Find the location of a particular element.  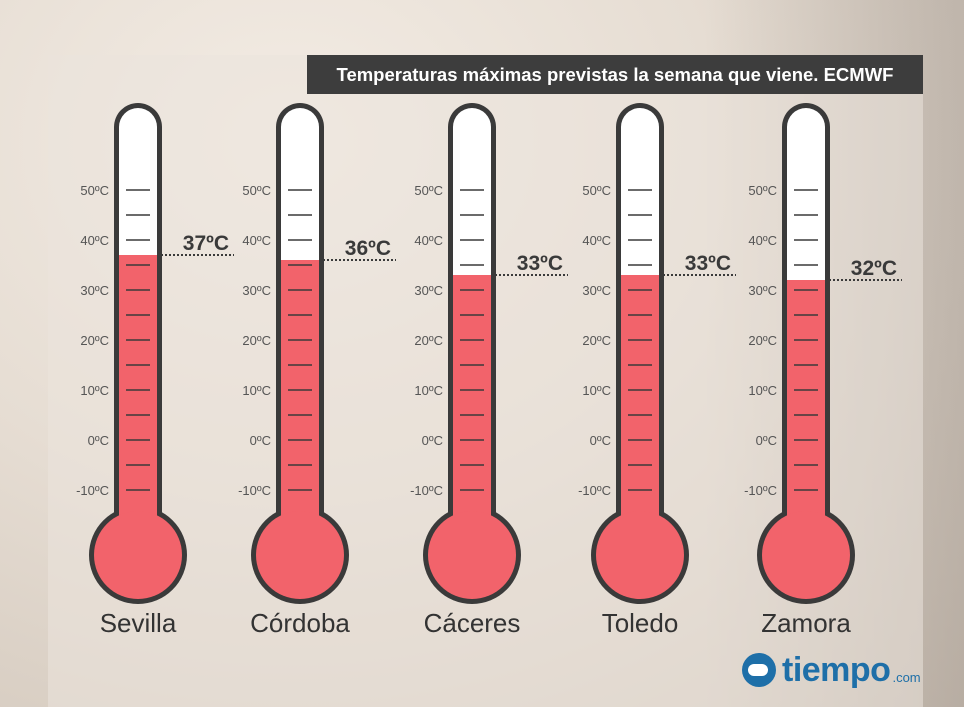

brand-logo: tiempo .com is located at coordinates (831, 670).